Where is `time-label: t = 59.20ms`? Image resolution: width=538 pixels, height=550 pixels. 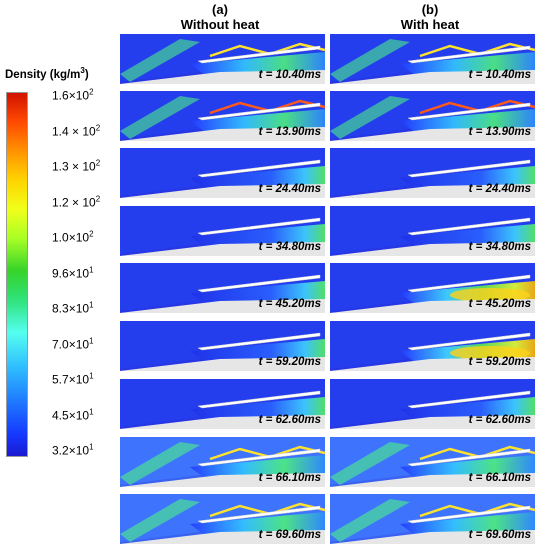
time-label: t = 59.20ms is located at coordinates (499, 362).